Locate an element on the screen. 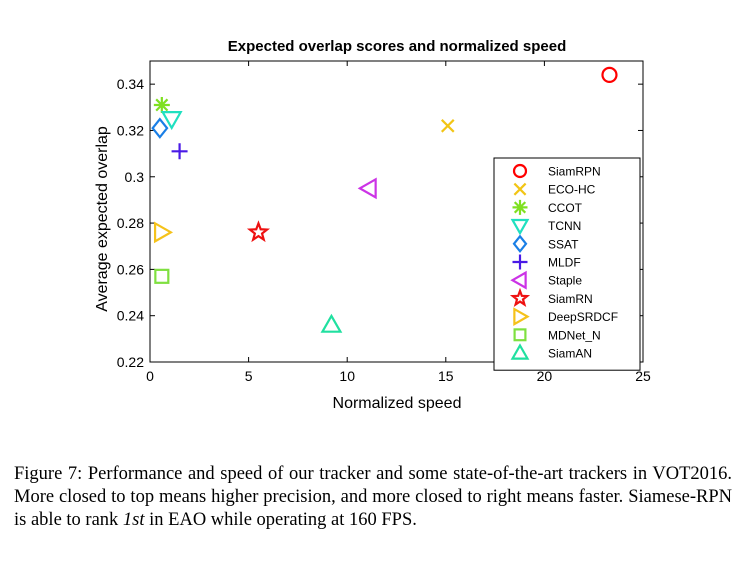 This screenshot has height=565, width=745. x-tick-label: 25 is located at coordinates (643, 376).